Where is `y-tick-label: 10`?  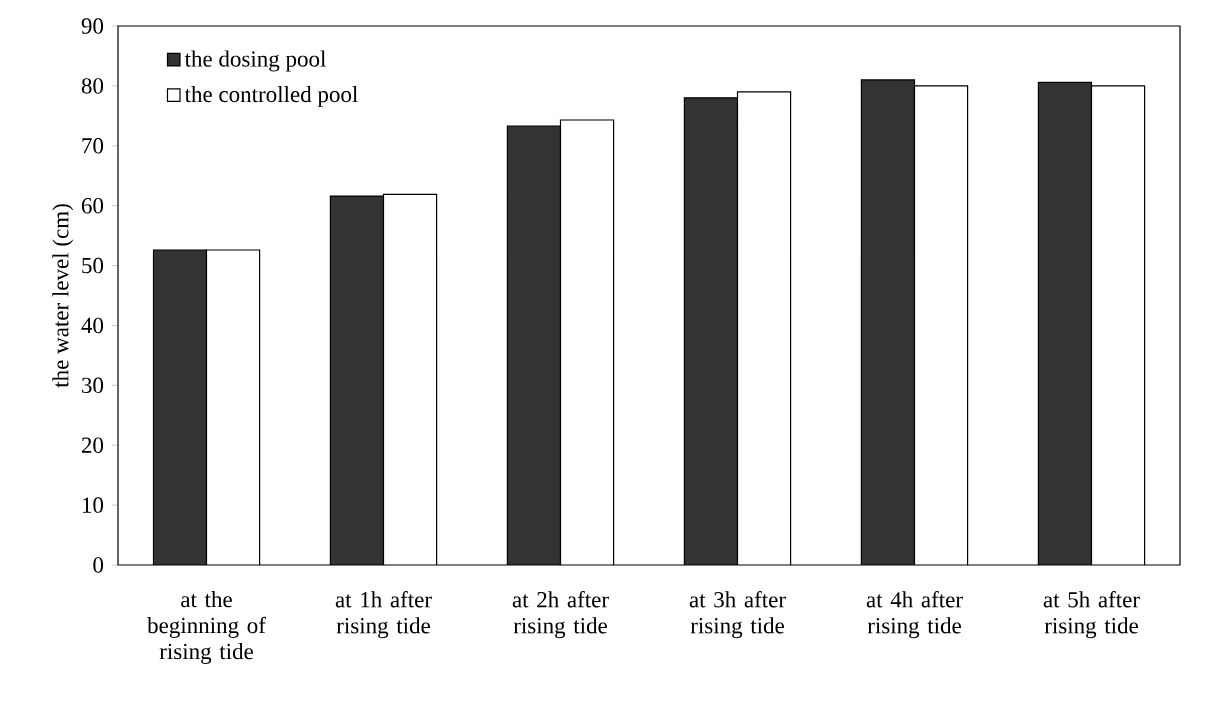
y-tick-label: 10 is located at coordinates (93, 505).